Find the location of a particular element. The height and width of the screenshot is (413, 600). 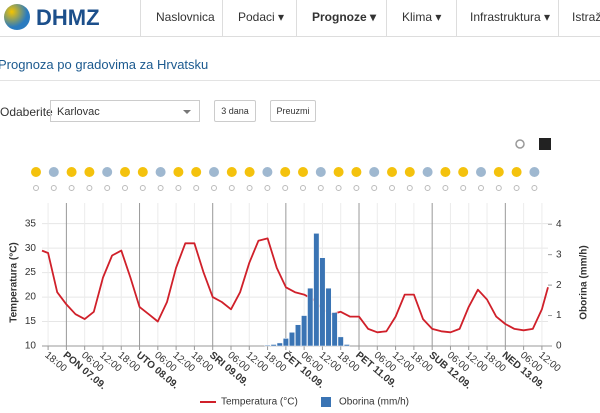

legend-label: Temperatura (°C) is located at coordinates (259, 402).